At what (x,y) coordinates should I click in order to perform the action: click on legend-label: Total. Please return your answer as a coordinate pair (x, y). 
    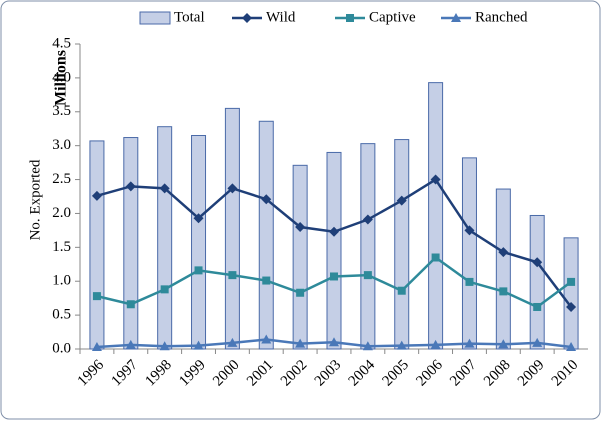
    Looking at the image, I should click on (189, 17).